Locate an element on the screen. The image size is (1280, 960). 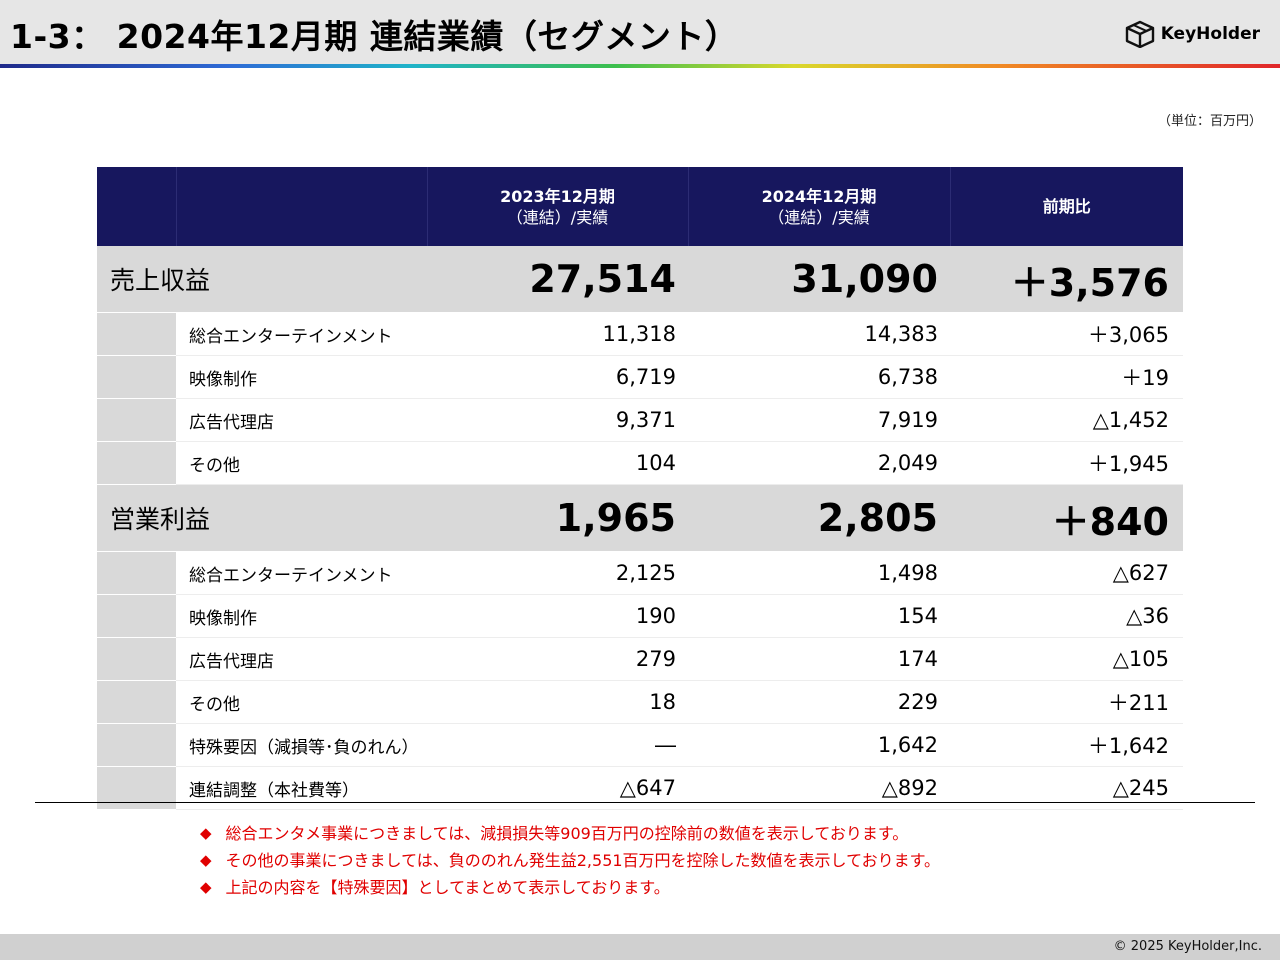
table-row: 広告代理店 9,371 7,919 △1,452 is located at coordinates (640, 420).